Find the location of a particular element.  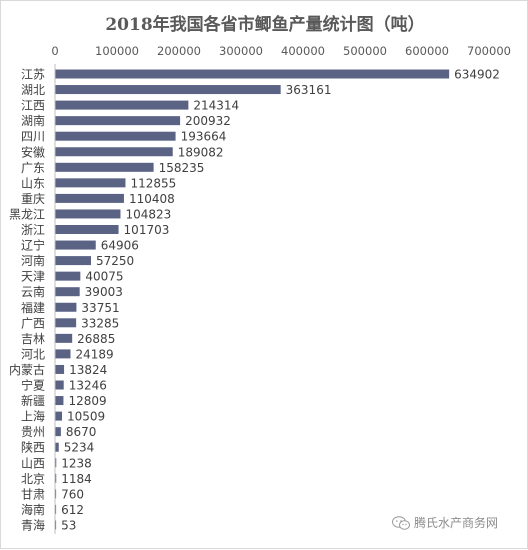

x-tick-label: 200000 is located at coordinates (179, 51).